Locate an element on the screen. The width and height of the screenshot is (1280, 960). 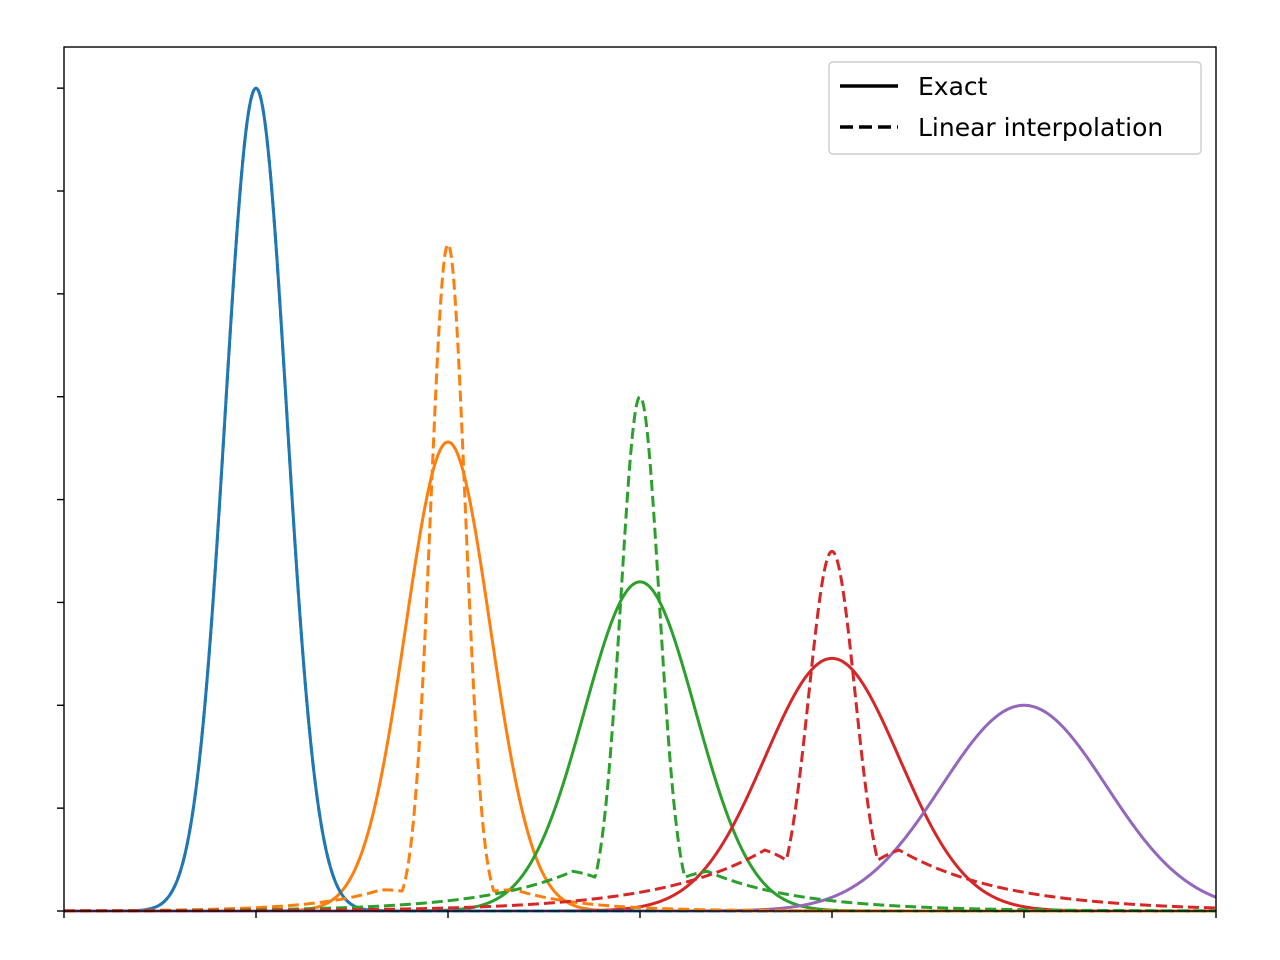
legend: Exact Linear interpolation is located at coordinates (1015, 108).